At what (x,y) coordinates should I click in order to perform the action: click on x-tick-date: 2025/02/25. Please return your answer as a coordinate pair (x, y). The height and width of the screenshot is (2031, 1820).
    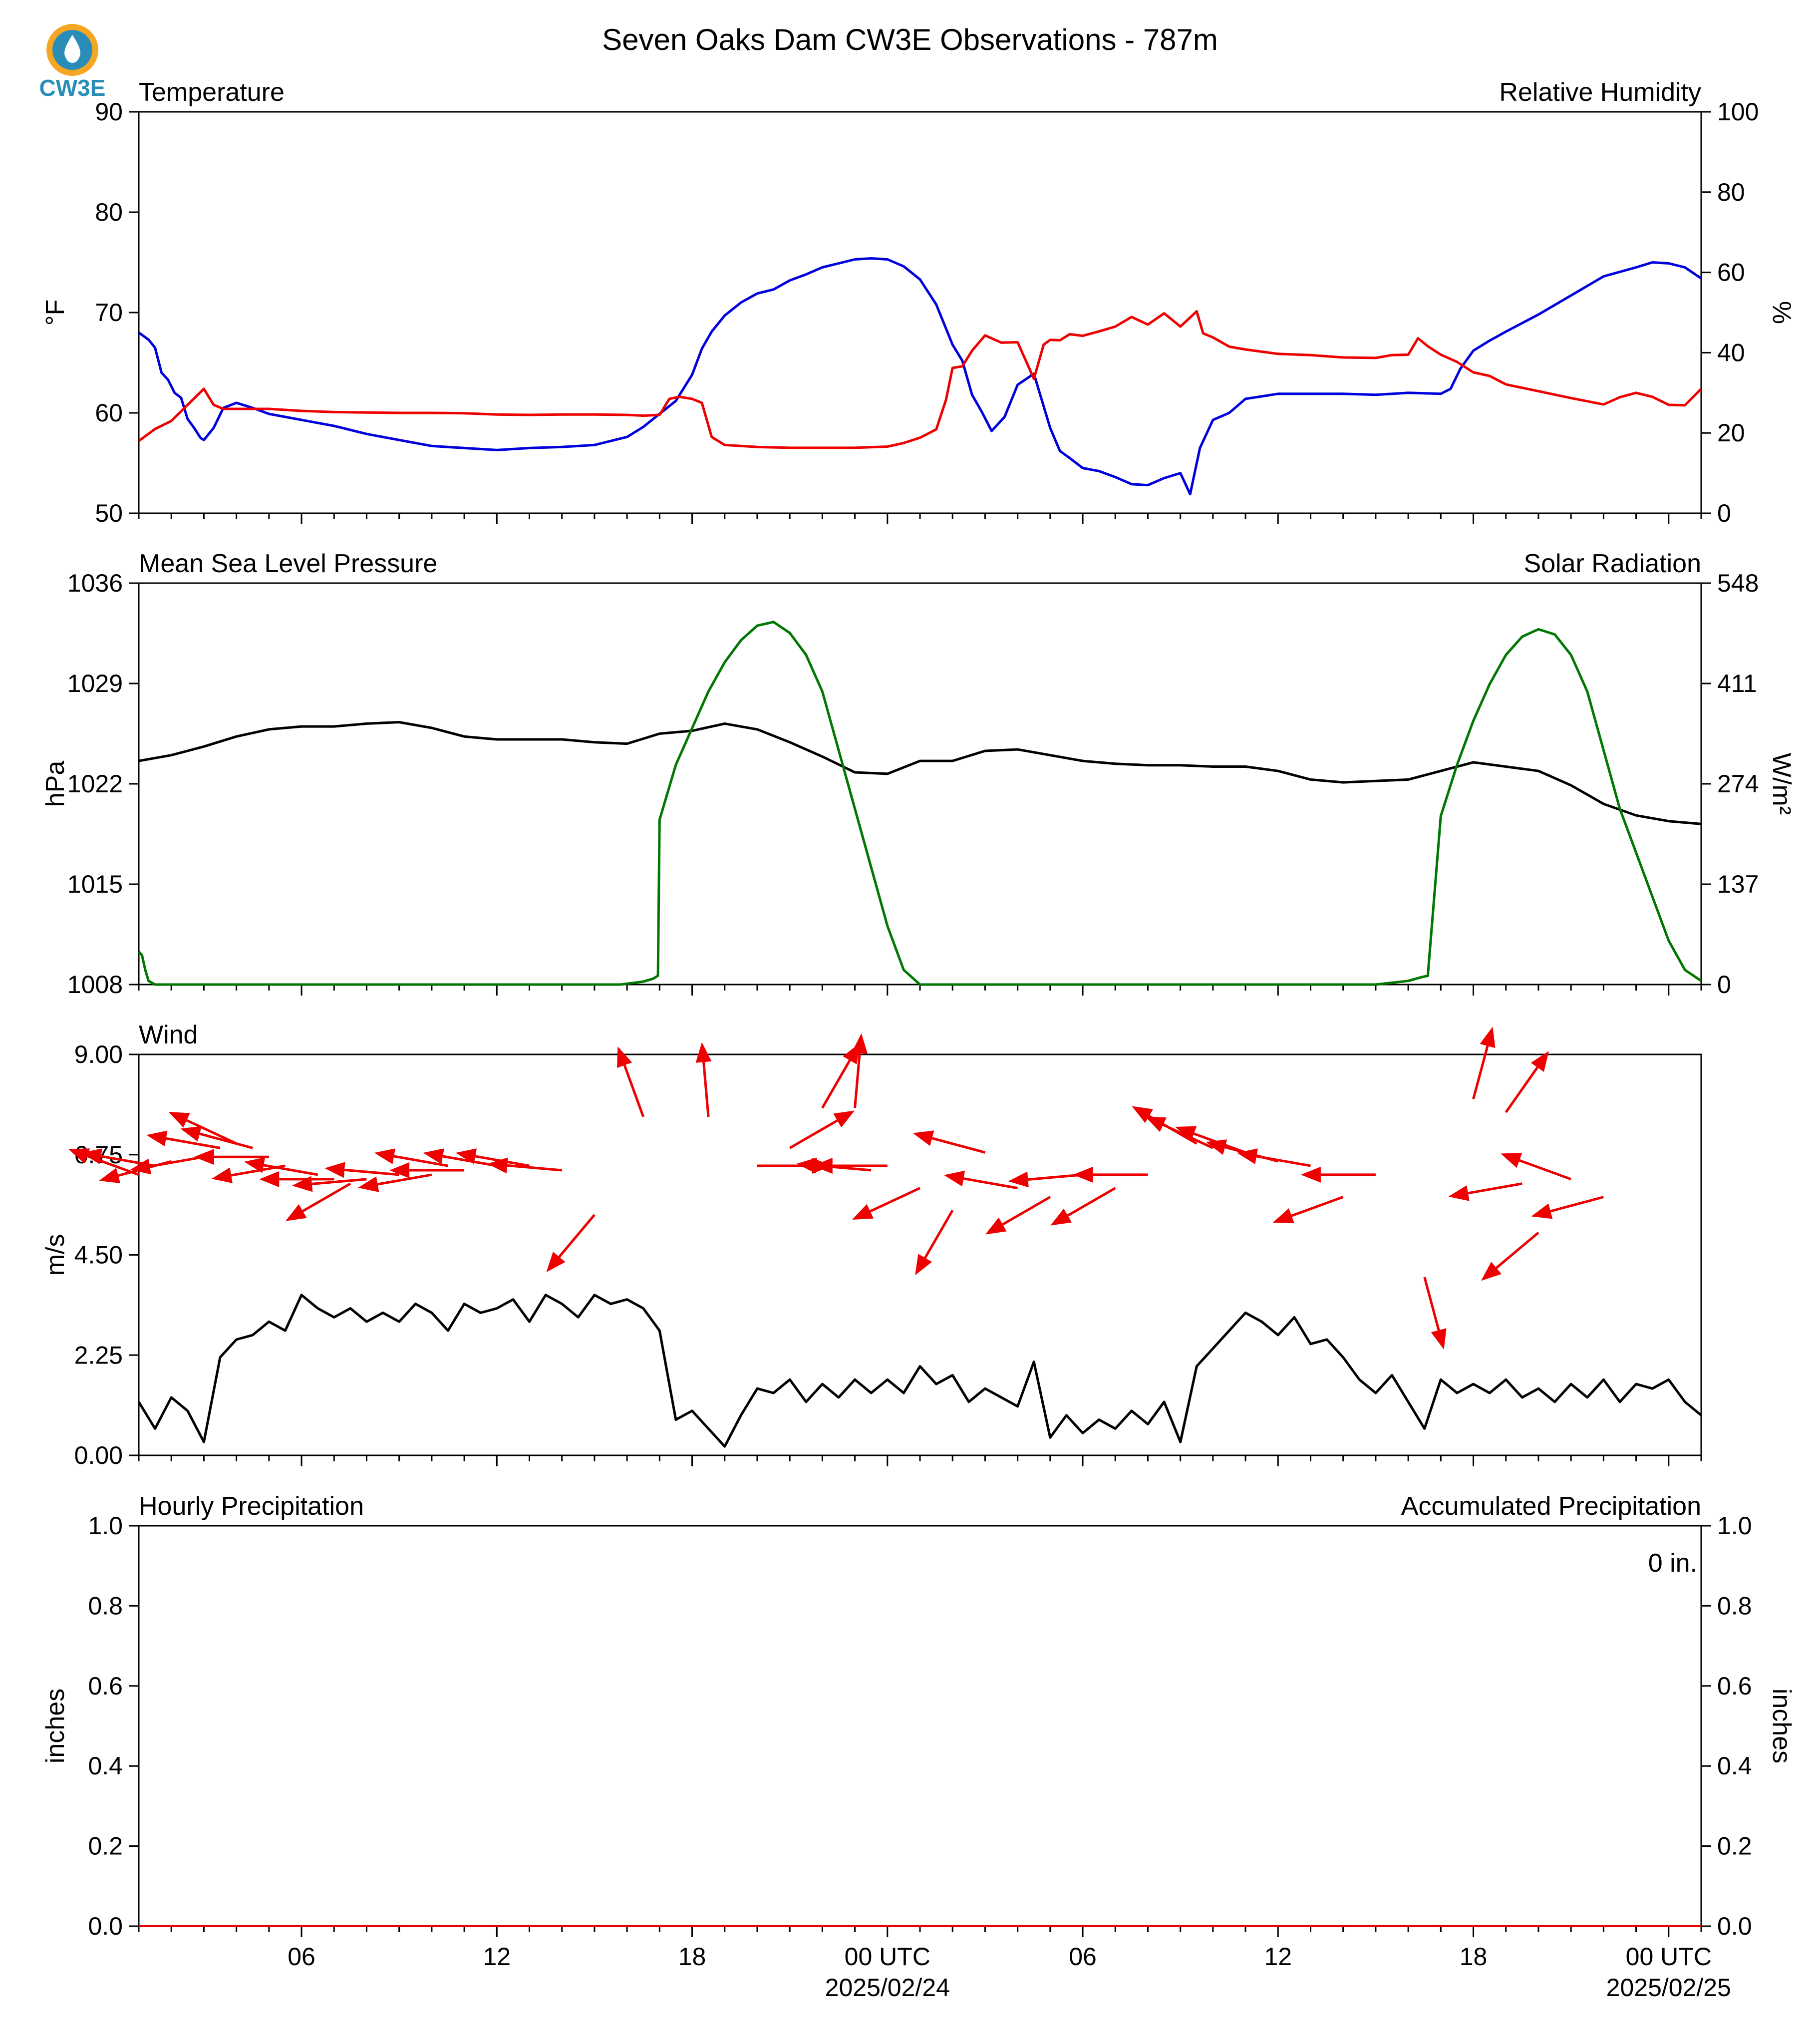
    Looking at the image, I should click on (1668, 1988).